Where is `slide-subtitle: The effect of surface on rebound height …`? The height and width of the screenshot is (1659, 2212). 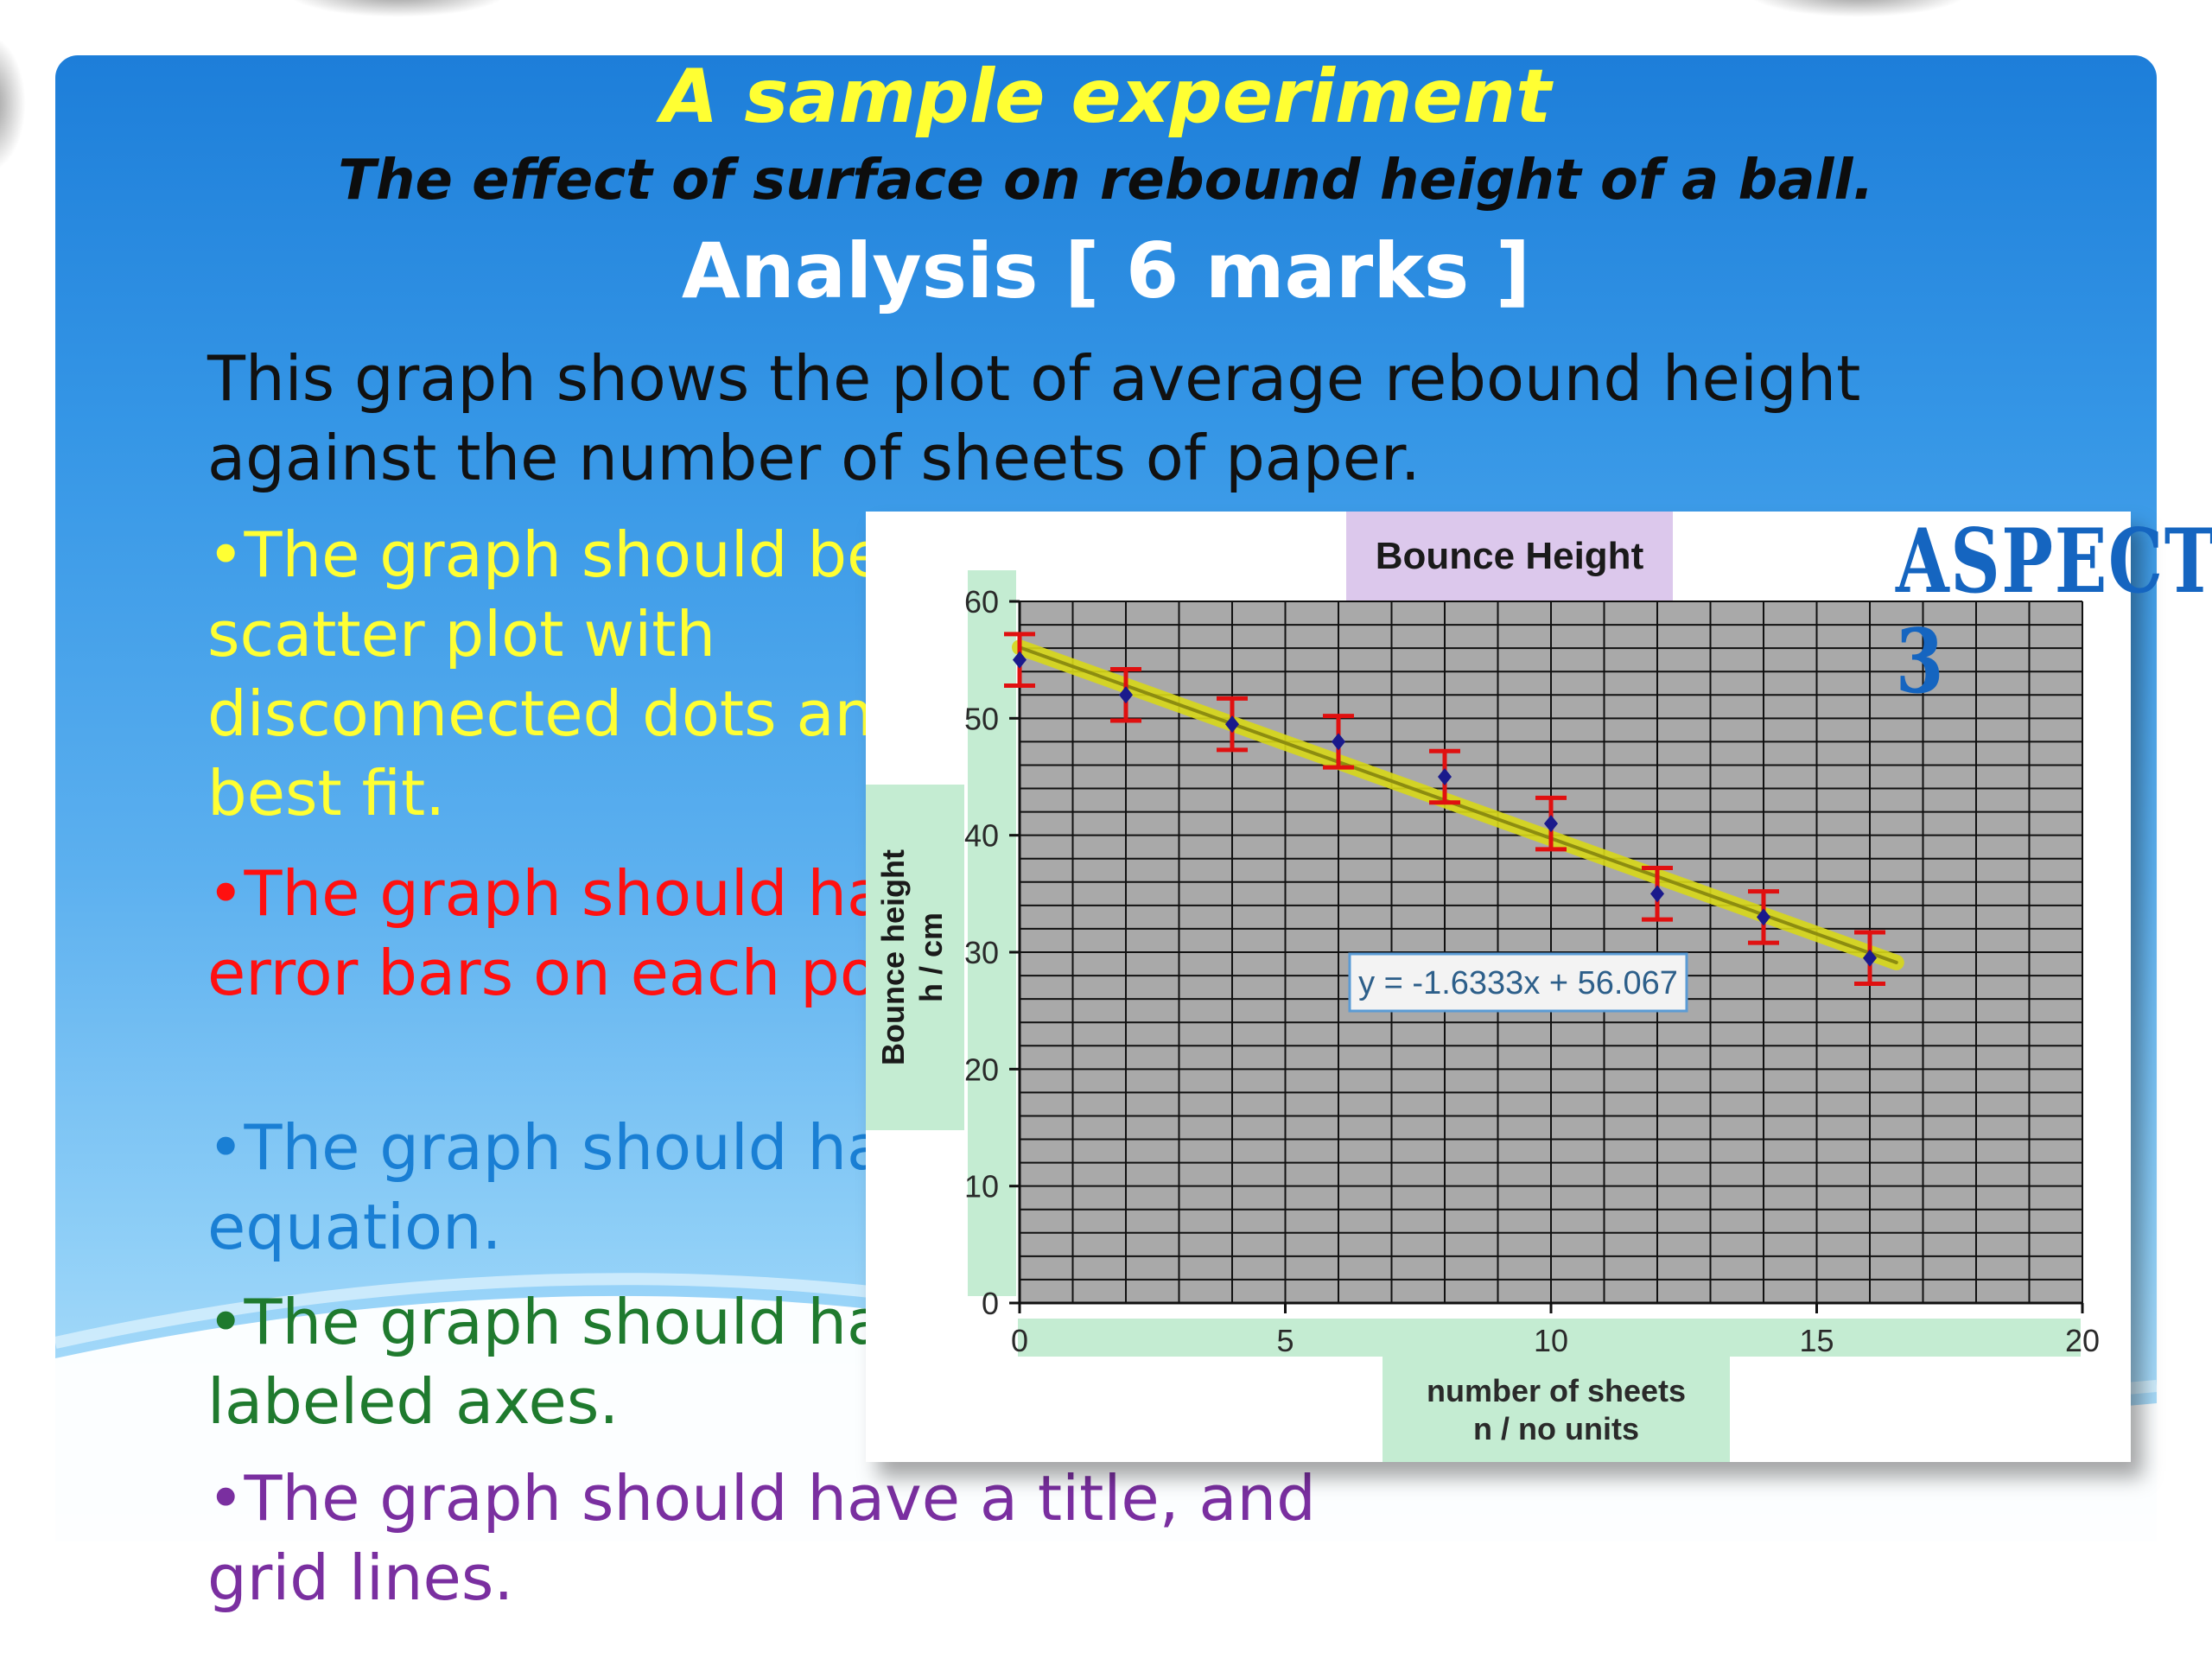 slide-subtitle: The effect of surface on rebound height … is located at coordinates (1106, 181).